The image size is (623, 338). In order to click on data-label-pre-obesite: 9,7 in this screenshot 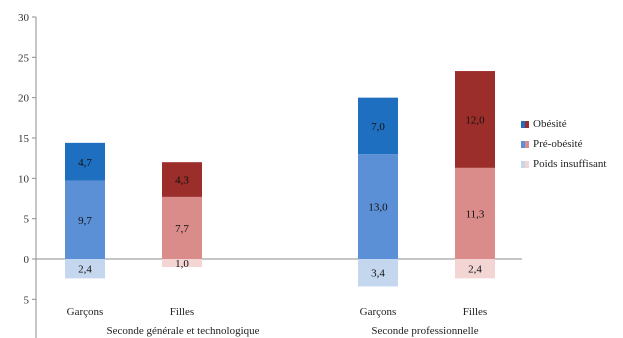, I will do `click(85, 221)`.